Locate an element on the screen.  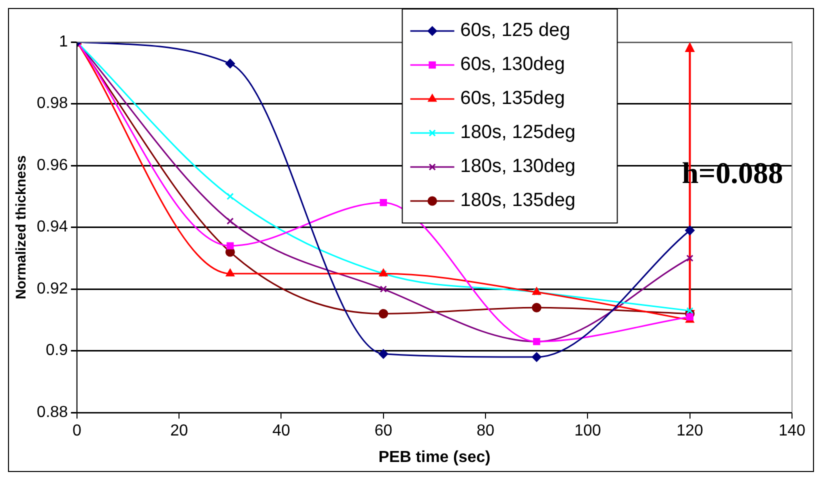
x-tick-label: 60 is located at coordinates (383, 431).